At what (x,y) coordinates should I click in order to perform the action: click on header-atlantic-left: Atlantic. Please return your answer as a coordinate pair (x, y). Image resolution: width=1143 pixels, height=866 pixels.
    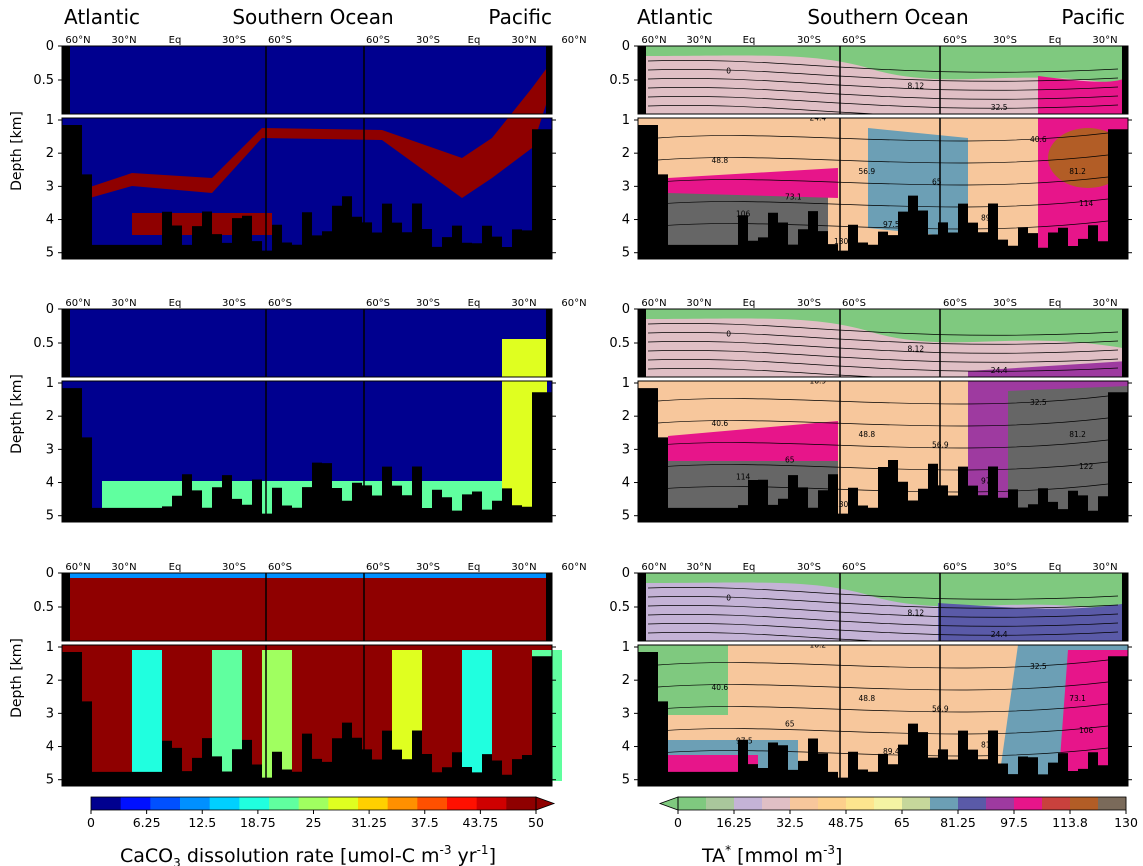
    Looking at the image, I should click on (102, 17).